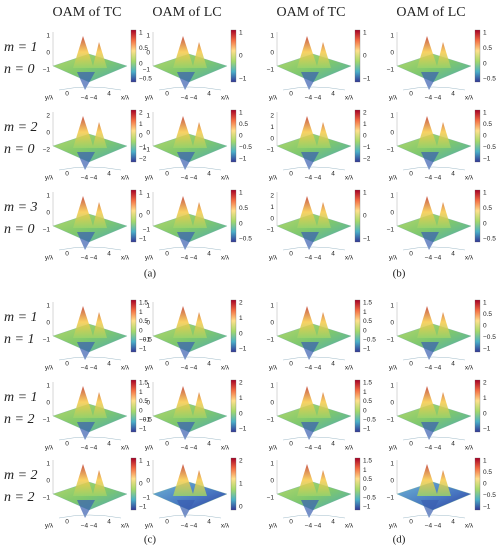 The width and height of the screenshot is (498, 550). Describe the element at coordinates (311, 12) in the screenshot. I see `column-header: OAM of TC` at that location.